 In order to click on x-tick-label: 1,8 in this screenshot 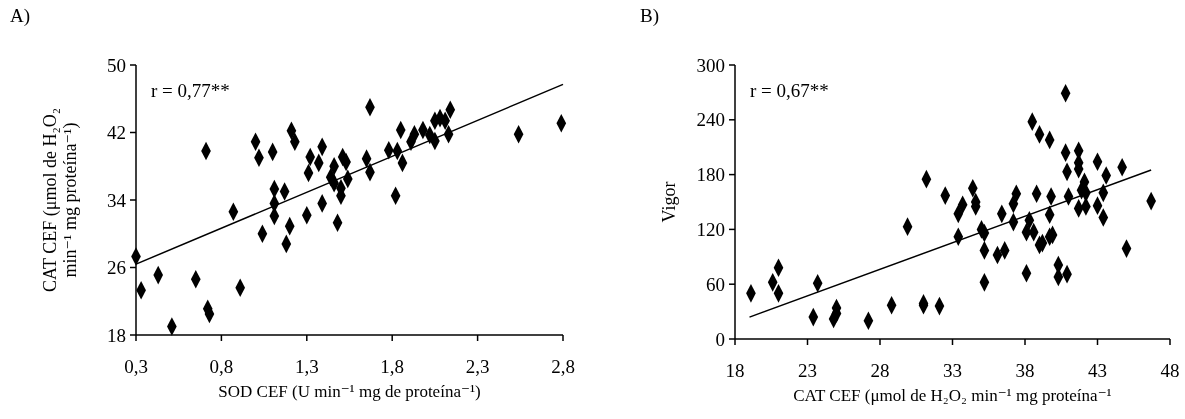, I will do `click(392, 366)`.